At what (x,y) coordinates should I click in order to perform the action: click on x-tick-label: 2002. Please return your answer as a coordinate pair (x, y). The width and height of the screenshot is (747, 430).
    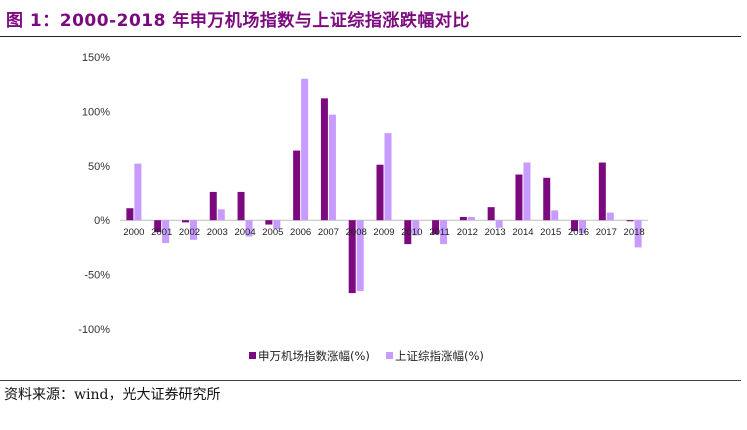
    Looking at the image, I should click on (189, 232).